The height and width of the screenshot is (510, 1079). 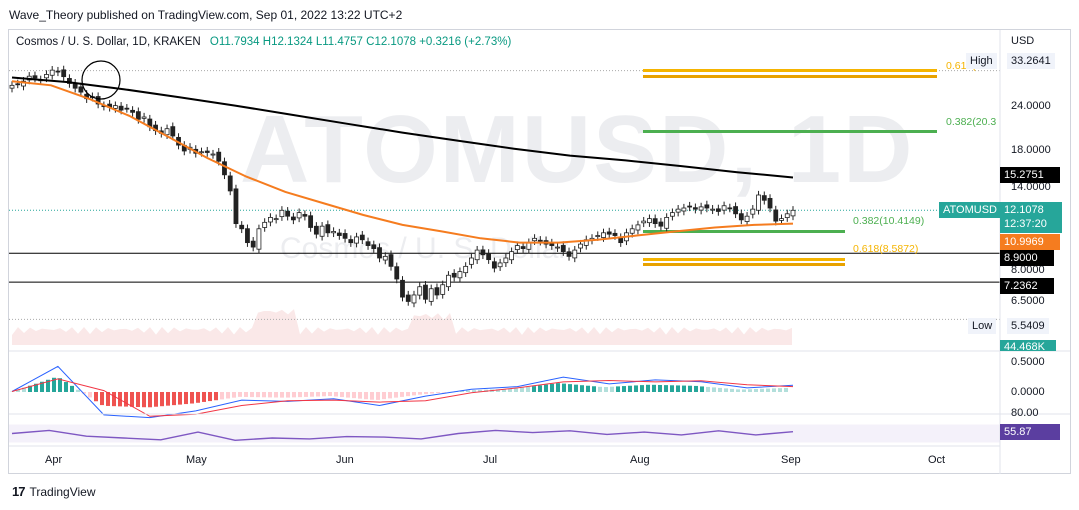 What do you see at coordinates (54, 460) in the screenshot?
I see `month-label: Apr` at bounding box center [54, 460].